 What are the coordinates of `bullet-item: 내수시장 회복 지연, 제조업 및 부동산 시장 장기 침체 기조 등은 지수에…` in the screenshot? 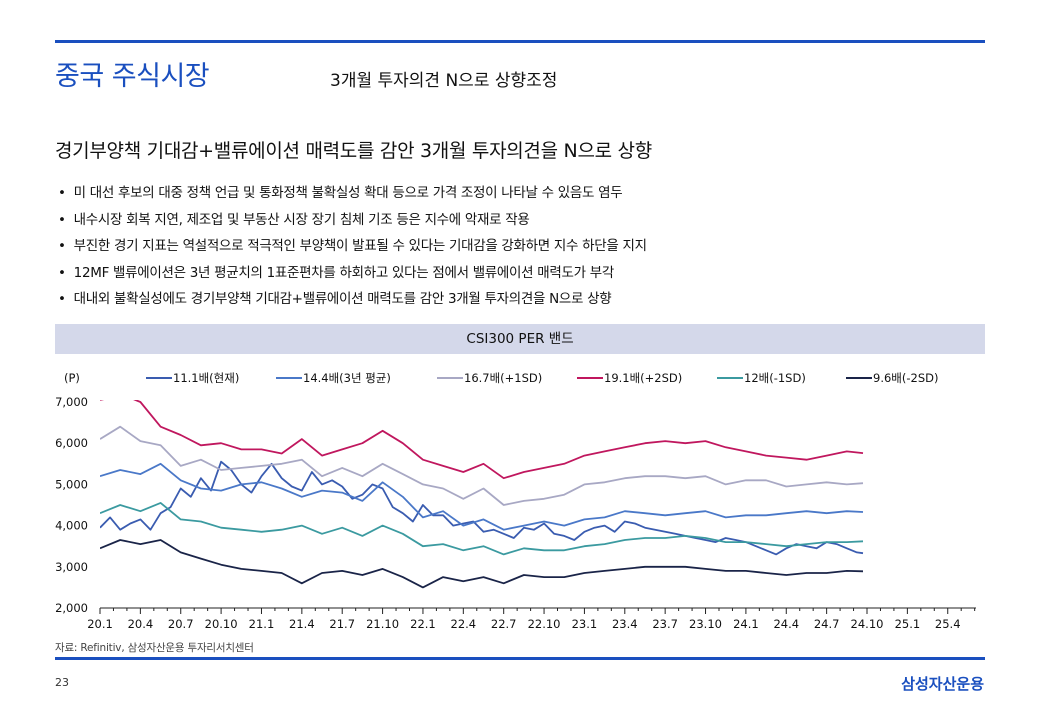 It's located at (352, 220).